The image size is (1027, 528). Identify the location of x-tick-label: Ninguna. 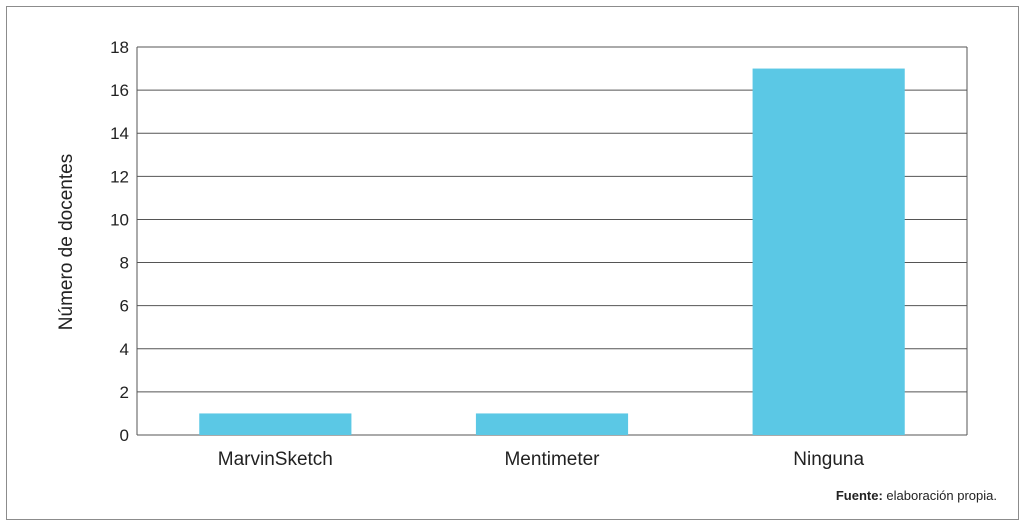
(828, 459).